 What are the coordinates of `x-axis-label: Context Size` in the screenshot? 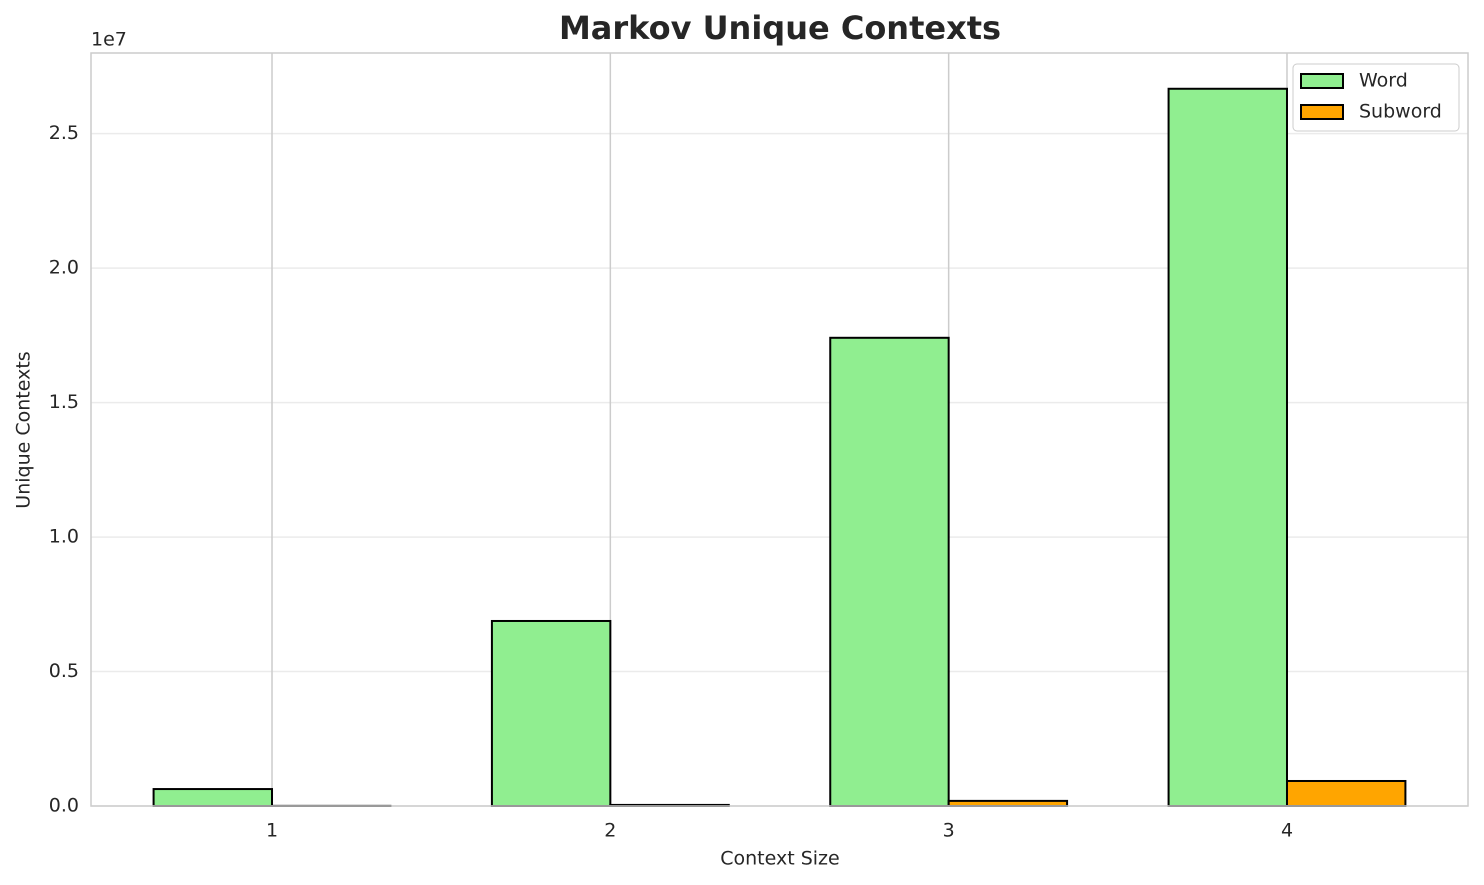 It's located at (779, 859).